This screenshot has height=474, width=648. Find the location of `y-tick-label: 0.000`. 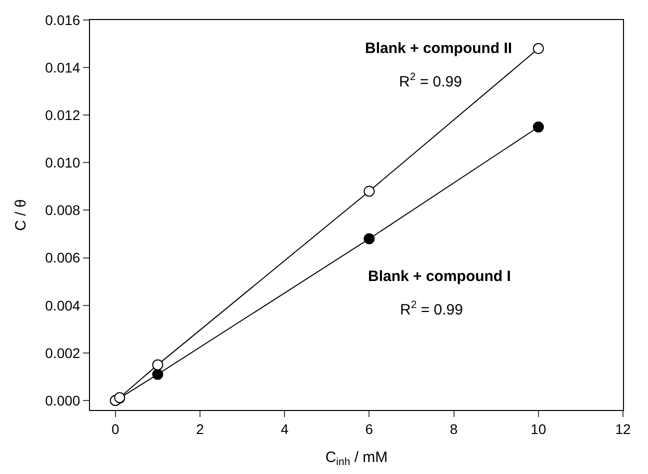

y-tick-label: 0.000 is located at coordinates (62, 400).